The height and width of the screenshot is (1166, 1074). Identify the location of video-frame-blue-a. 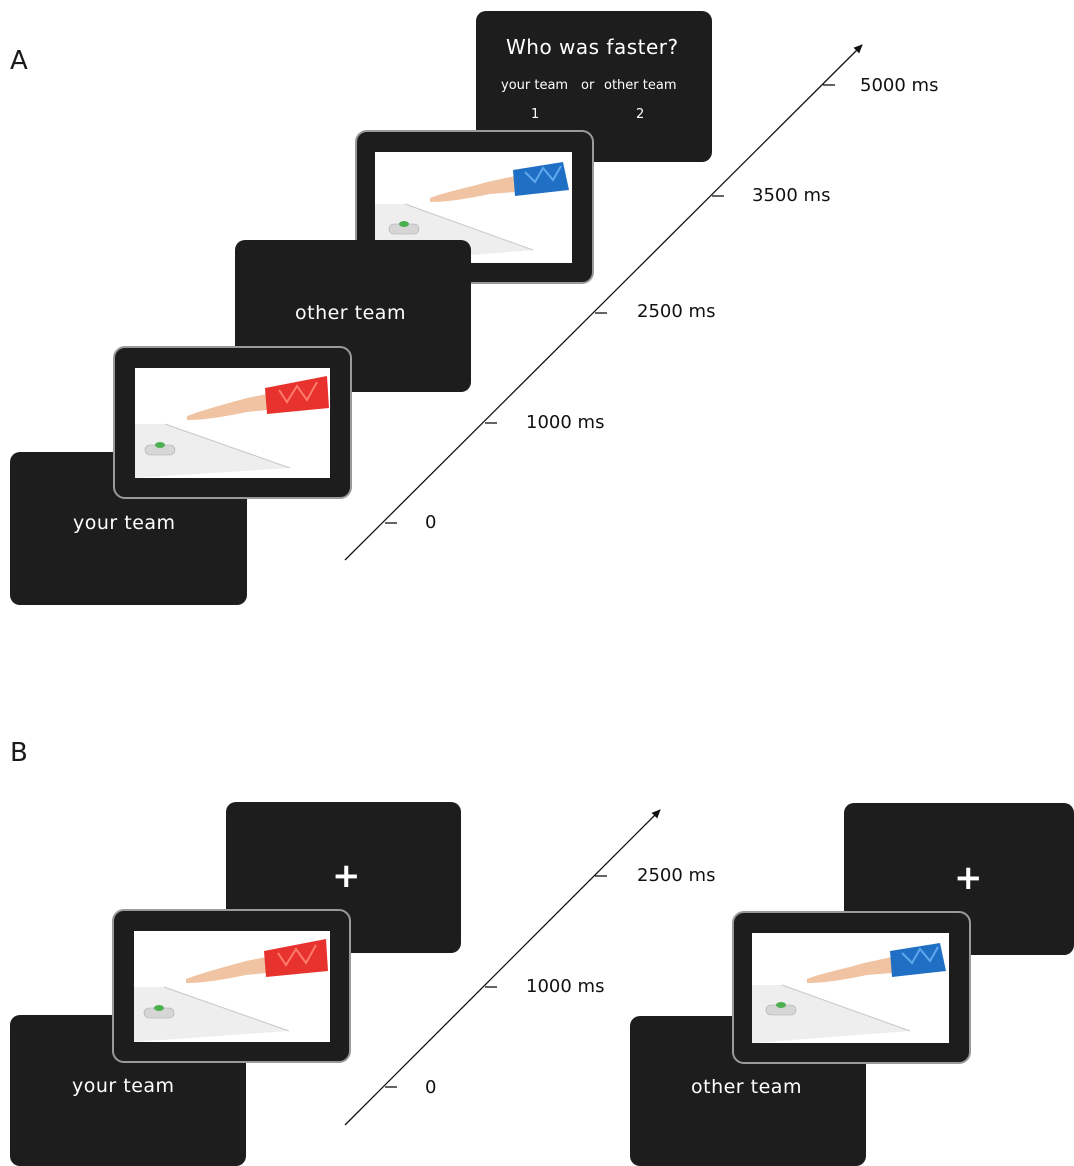
(474, 207).